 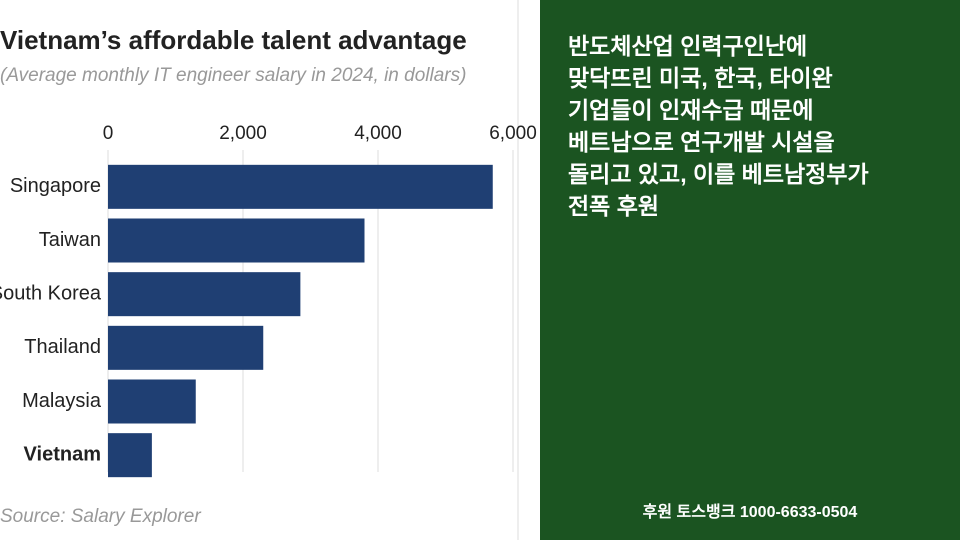 What do you see at coordinates (108, 133) in the screenshot?
I see `x-tick-label: 0` at bounding box center [108, 133].